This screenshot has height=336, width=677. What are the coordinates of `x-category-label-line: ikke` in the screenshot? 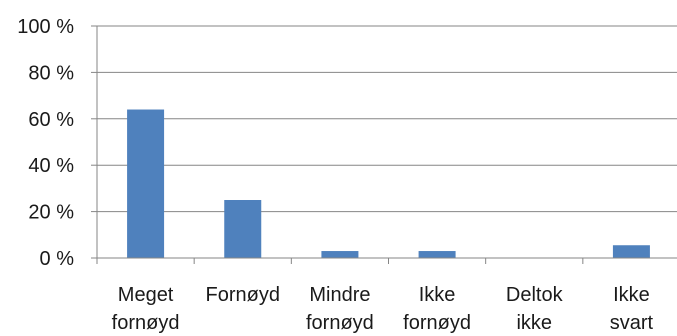 It's located at (534, 323).